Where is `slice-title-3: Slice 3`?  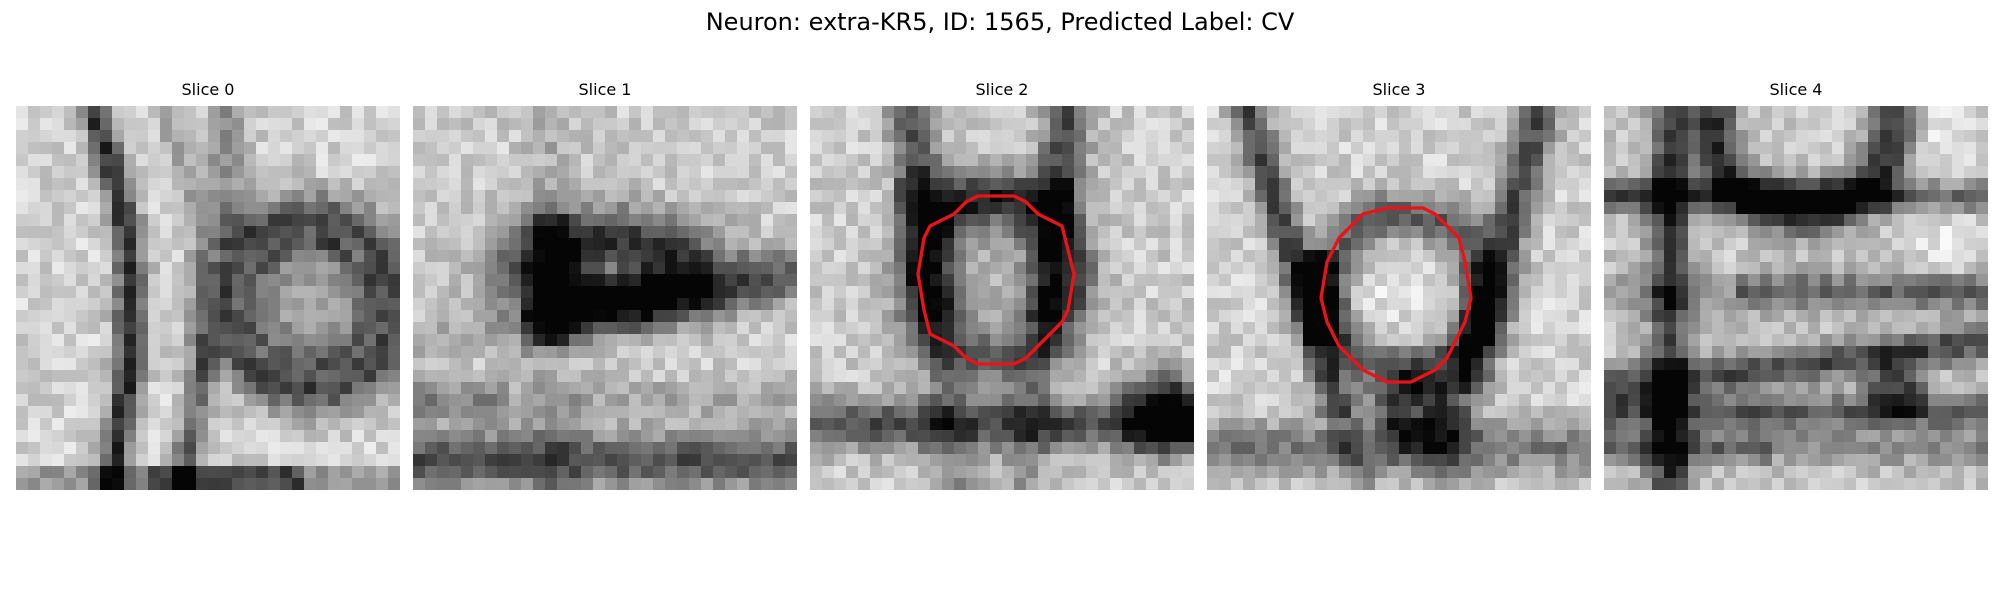 slice-title-3: Slice 3 is located at coordinates (1399, 89).